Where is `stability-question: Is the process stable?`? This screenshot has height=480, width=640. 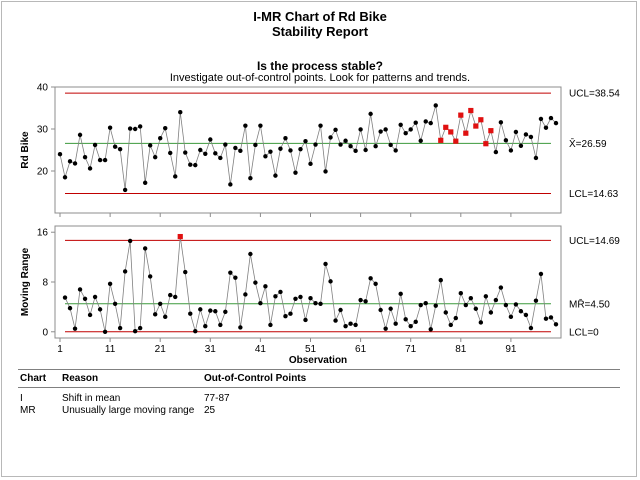
stability-question: Is the process stable? is located at coordinates (320, 66).